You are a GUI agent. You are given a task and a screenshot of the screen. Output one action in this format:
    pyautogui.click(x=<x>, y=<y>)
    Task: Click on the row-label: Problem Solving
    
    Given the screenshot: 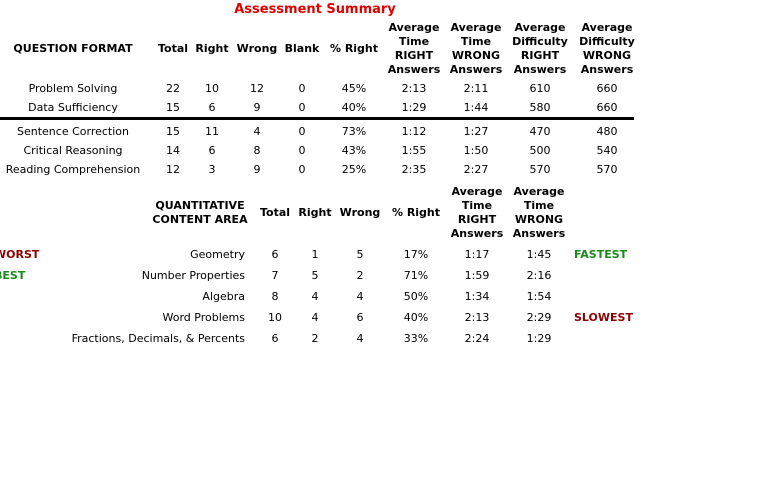 What is the action you would take?
    pyautogui.click(x=73, y=88)
    